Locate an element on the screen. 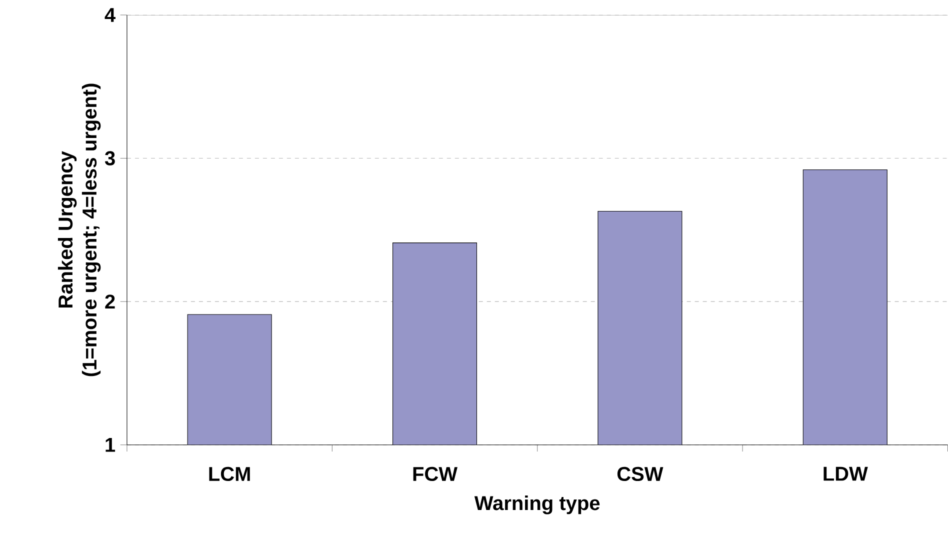 The width and height of the screenshot is (948, 552). x-tick-label: LCM is located at coordinates (229, 474).